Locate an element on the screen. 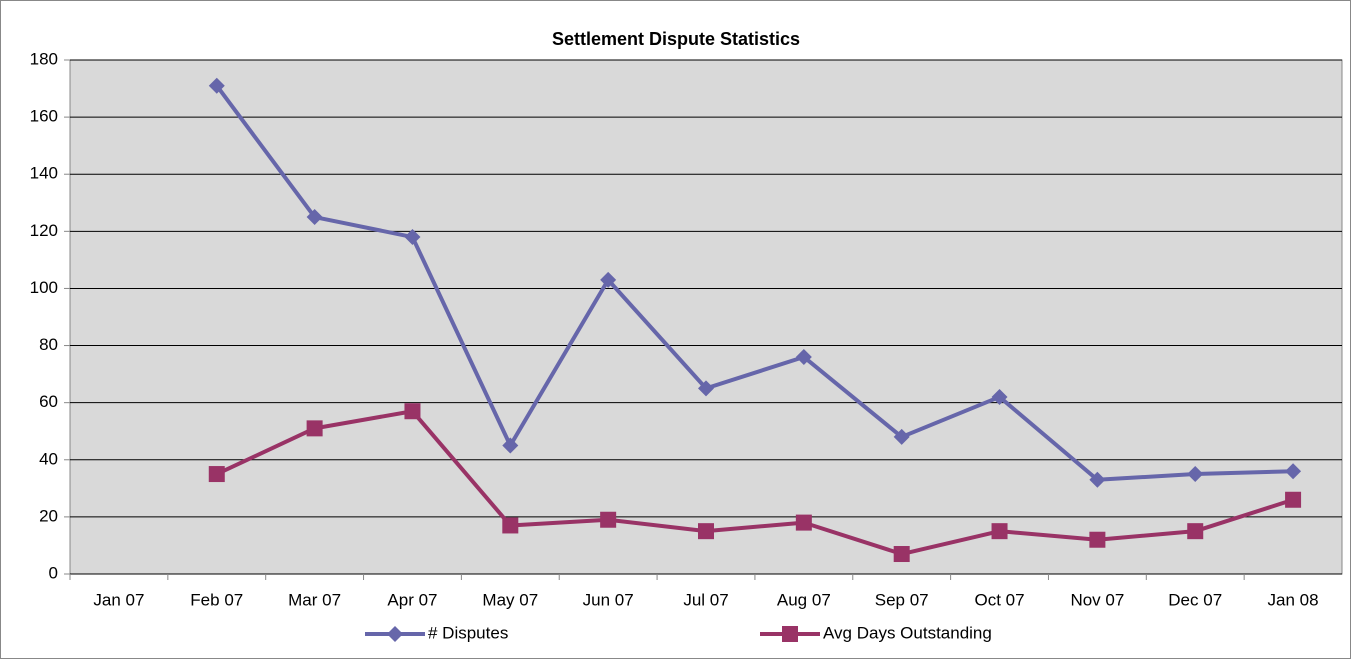 This screenshot has height=664, width=1351. legend-label: # Disputes is located at coordinates (468, 632).